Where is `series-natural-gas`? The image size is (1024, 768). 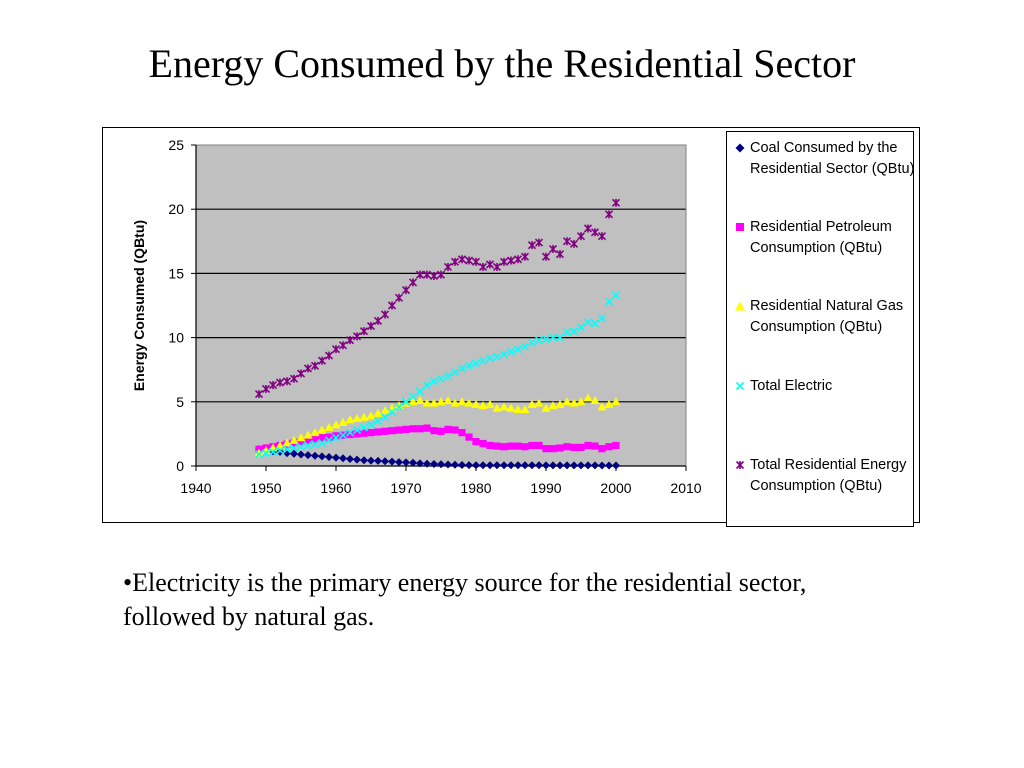
series-natural-gas is located at coordinates (437, 425).